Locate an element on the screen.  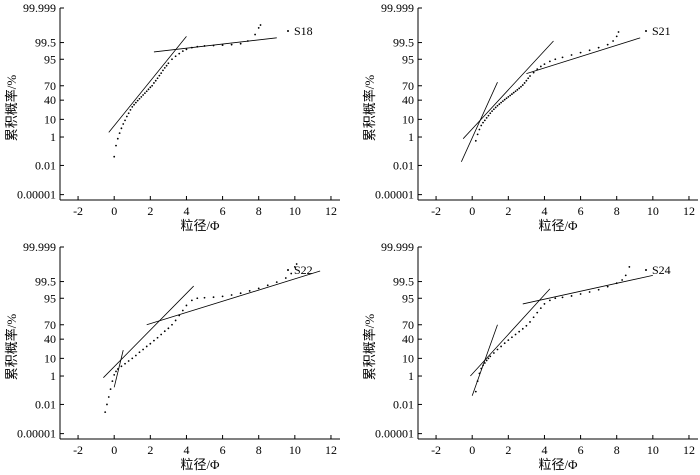
legend-label: S24 is located at coordinates (661, 270).